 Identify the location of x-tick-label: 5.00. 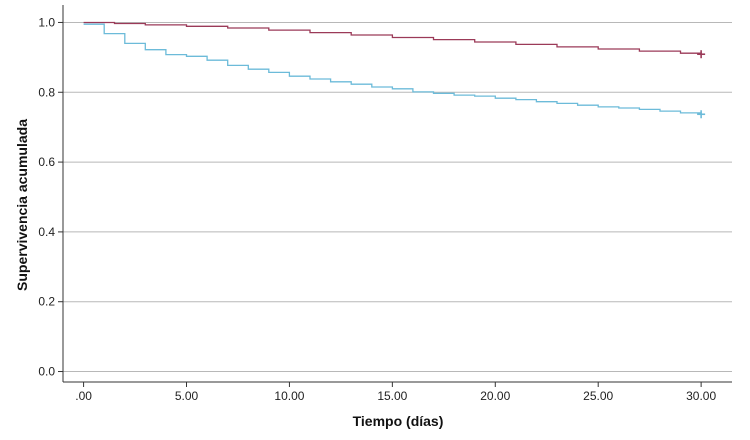
(187, 396).